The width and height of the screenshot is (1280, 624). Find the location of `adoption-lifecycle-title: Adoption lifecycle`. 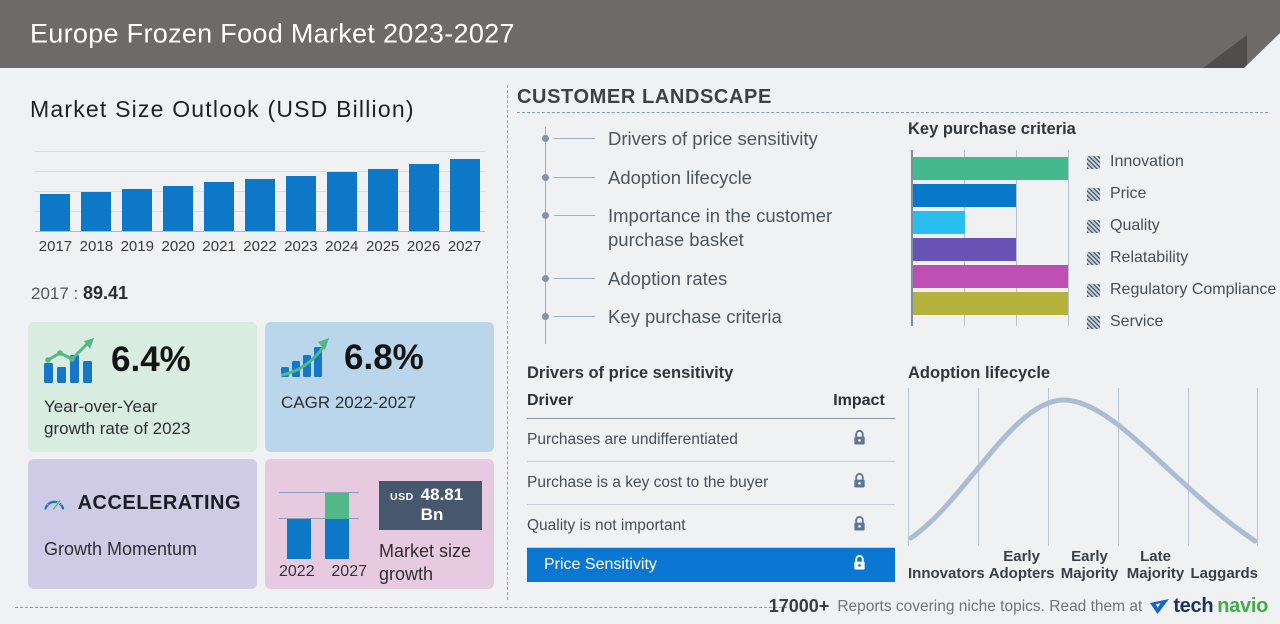

adoption-lifecycle-title: Adoption lifecycle is located at coordinates (979, 373).